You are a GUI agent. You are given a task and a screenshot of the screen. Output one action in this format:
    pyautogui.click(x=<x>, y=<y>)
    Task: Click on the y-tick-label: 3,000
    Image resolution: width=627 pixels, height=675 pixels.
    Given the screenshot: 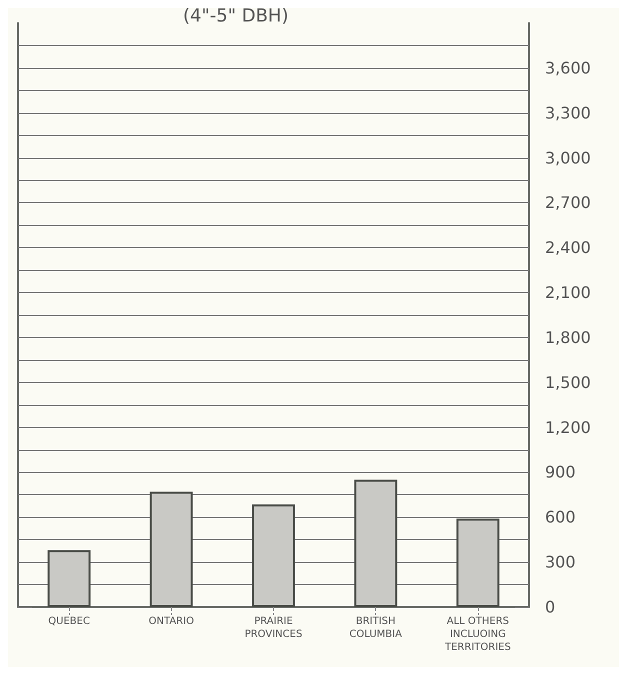 What is the action you would take?
    pyautogui.click(x=568, y=158)
    